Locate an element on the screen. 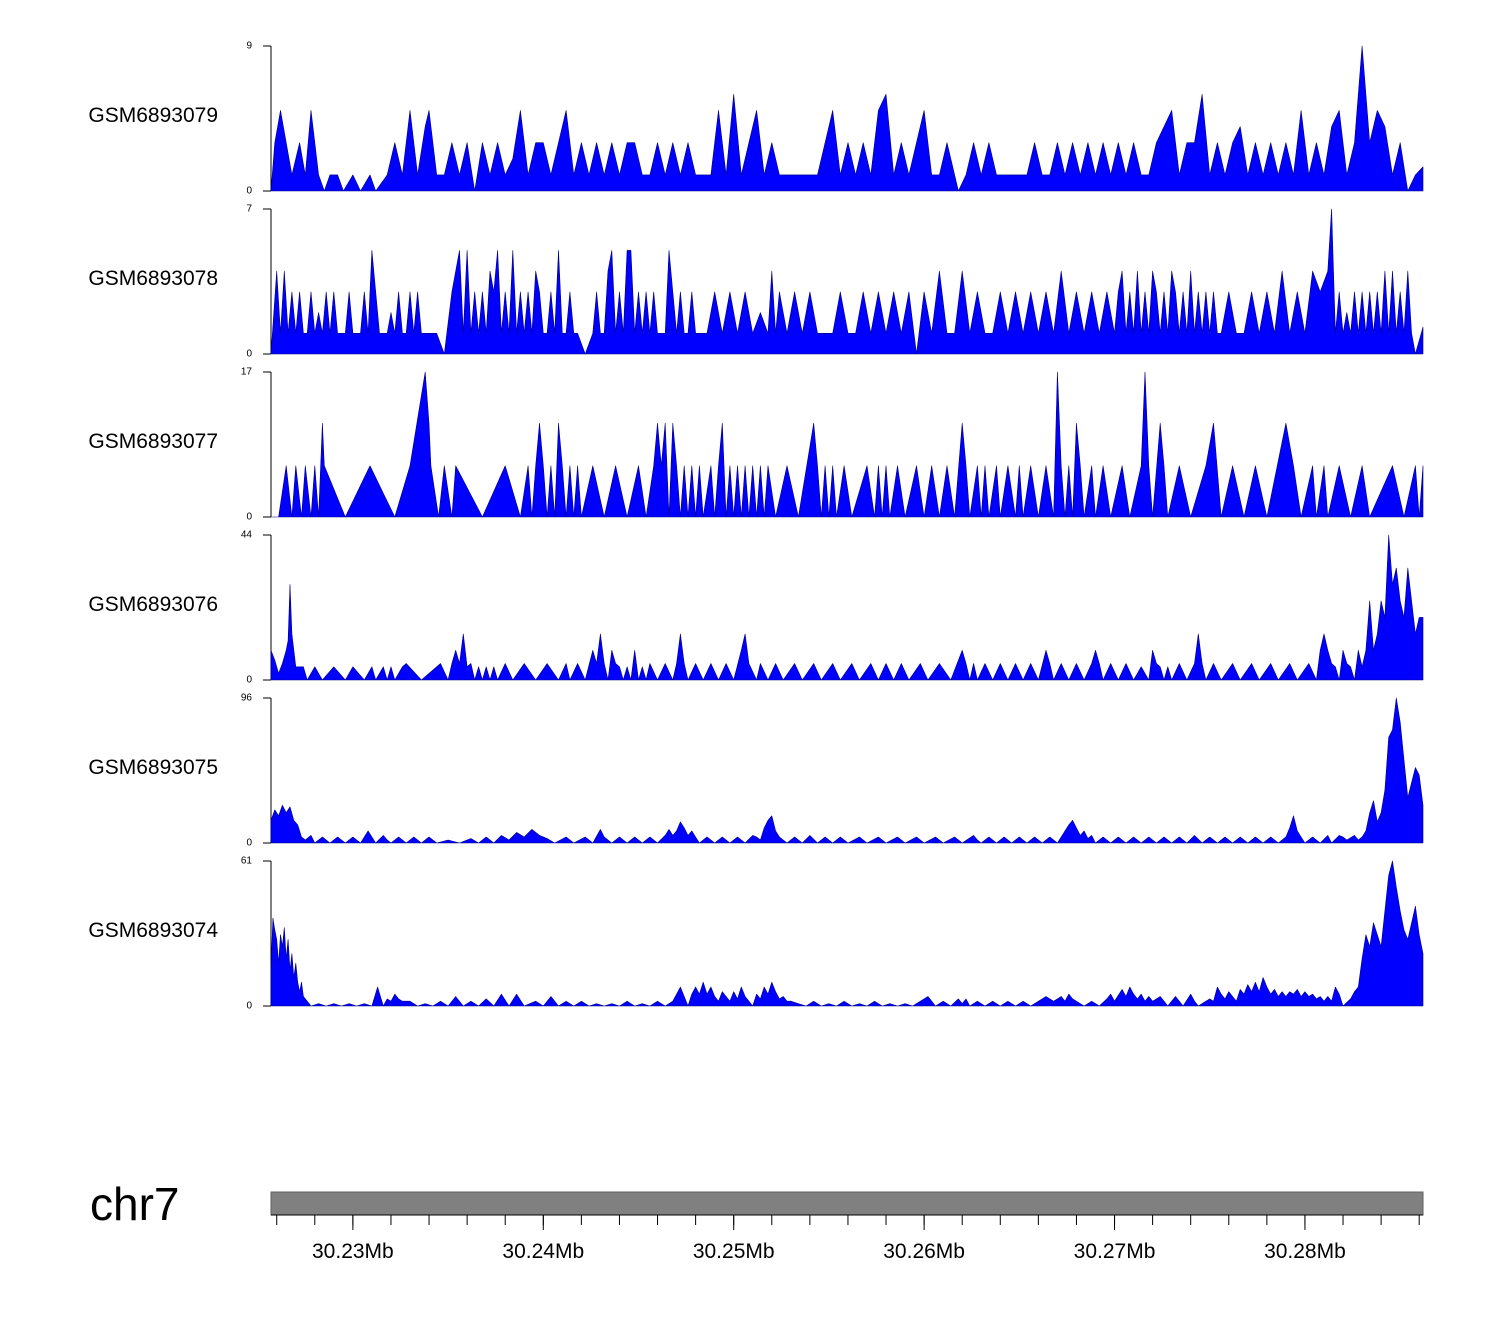  track-label: GSM6893074 is located at coordinates (153, 930).